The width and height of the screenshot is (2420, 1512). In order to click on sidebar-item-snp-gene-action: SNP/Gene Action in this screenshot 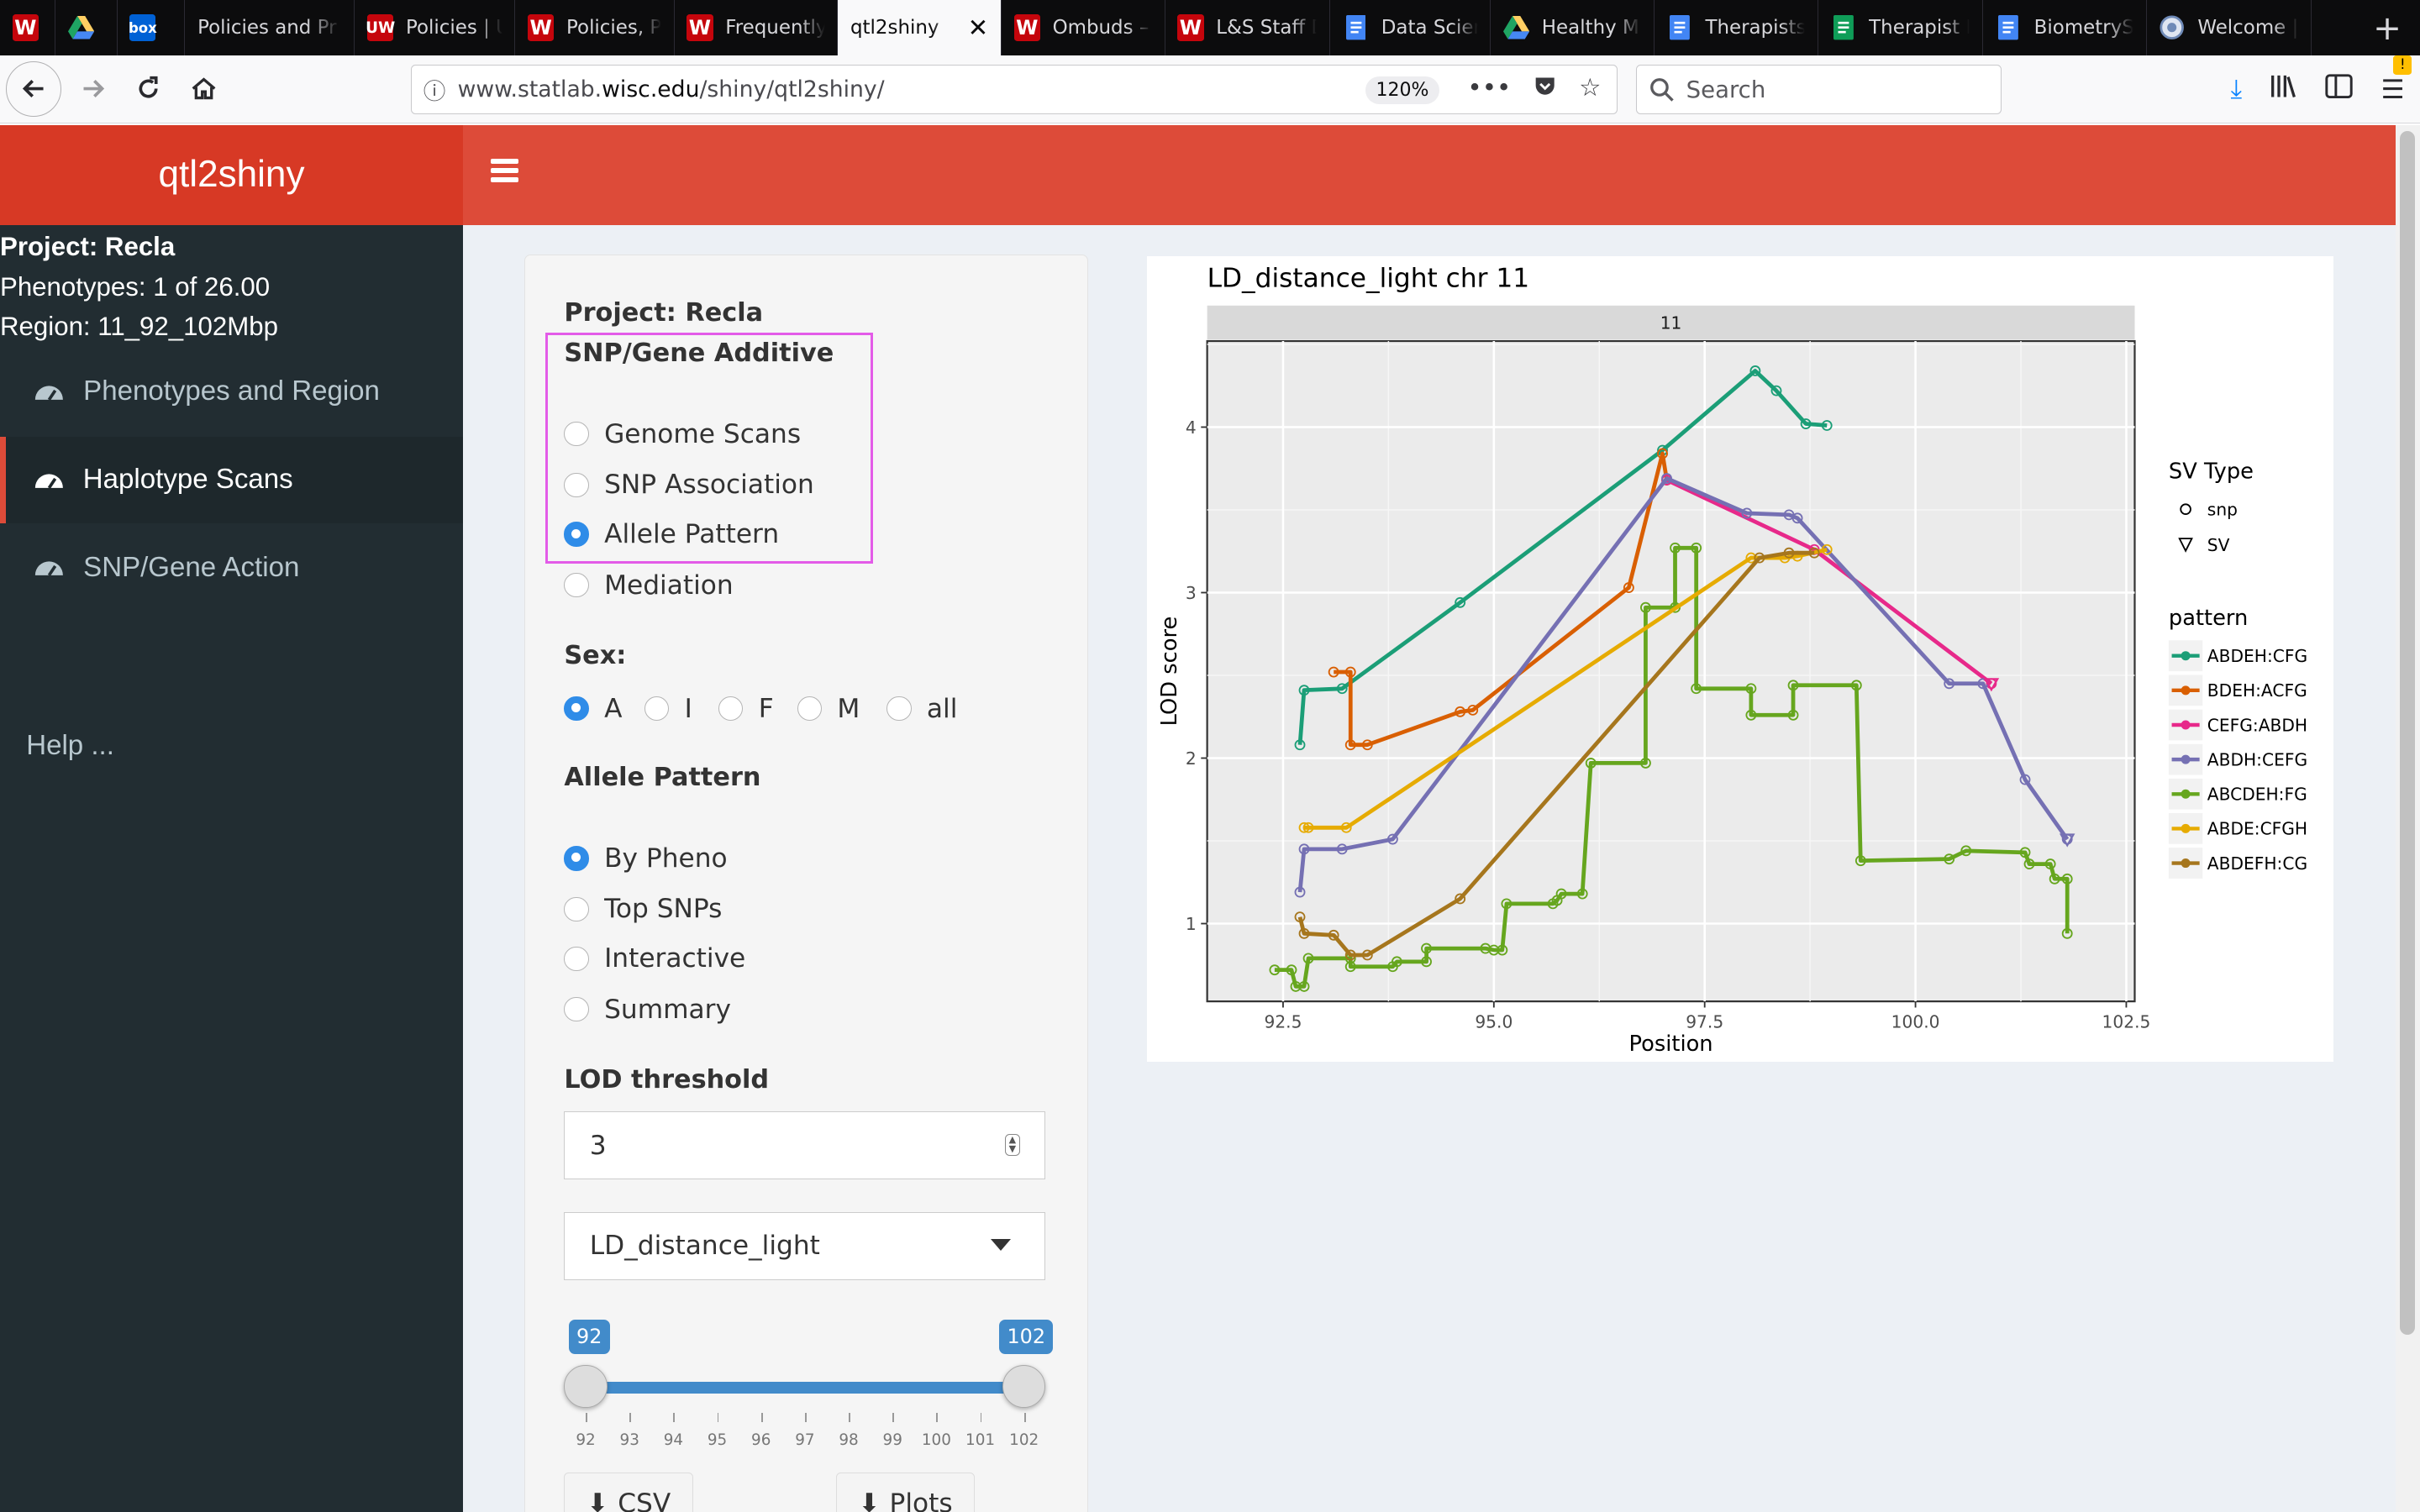, I will do `click(232, 567)`.